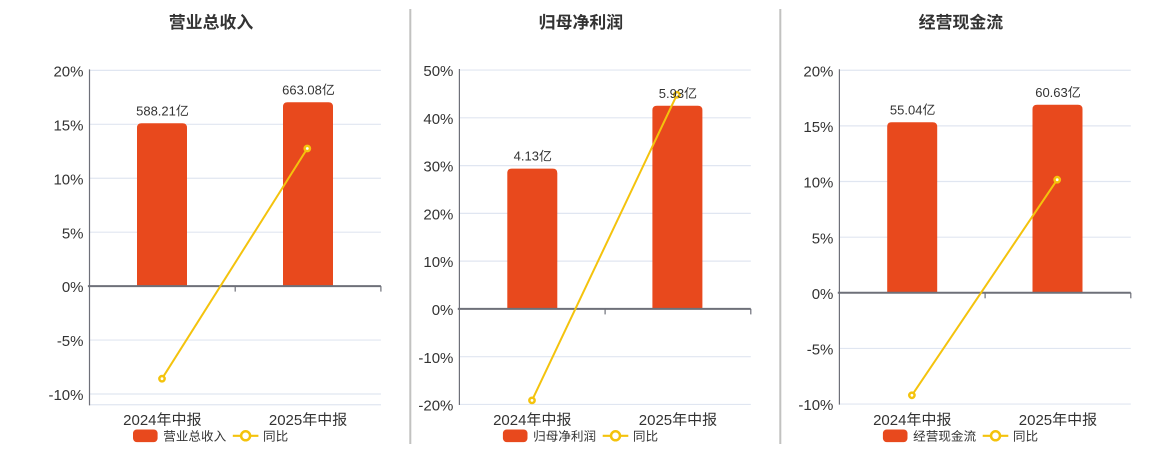 The image size is (1160, 450). Describe the element at coordinates (438, 119) in the screenshot. I see `svg-text: 40%` at that location.